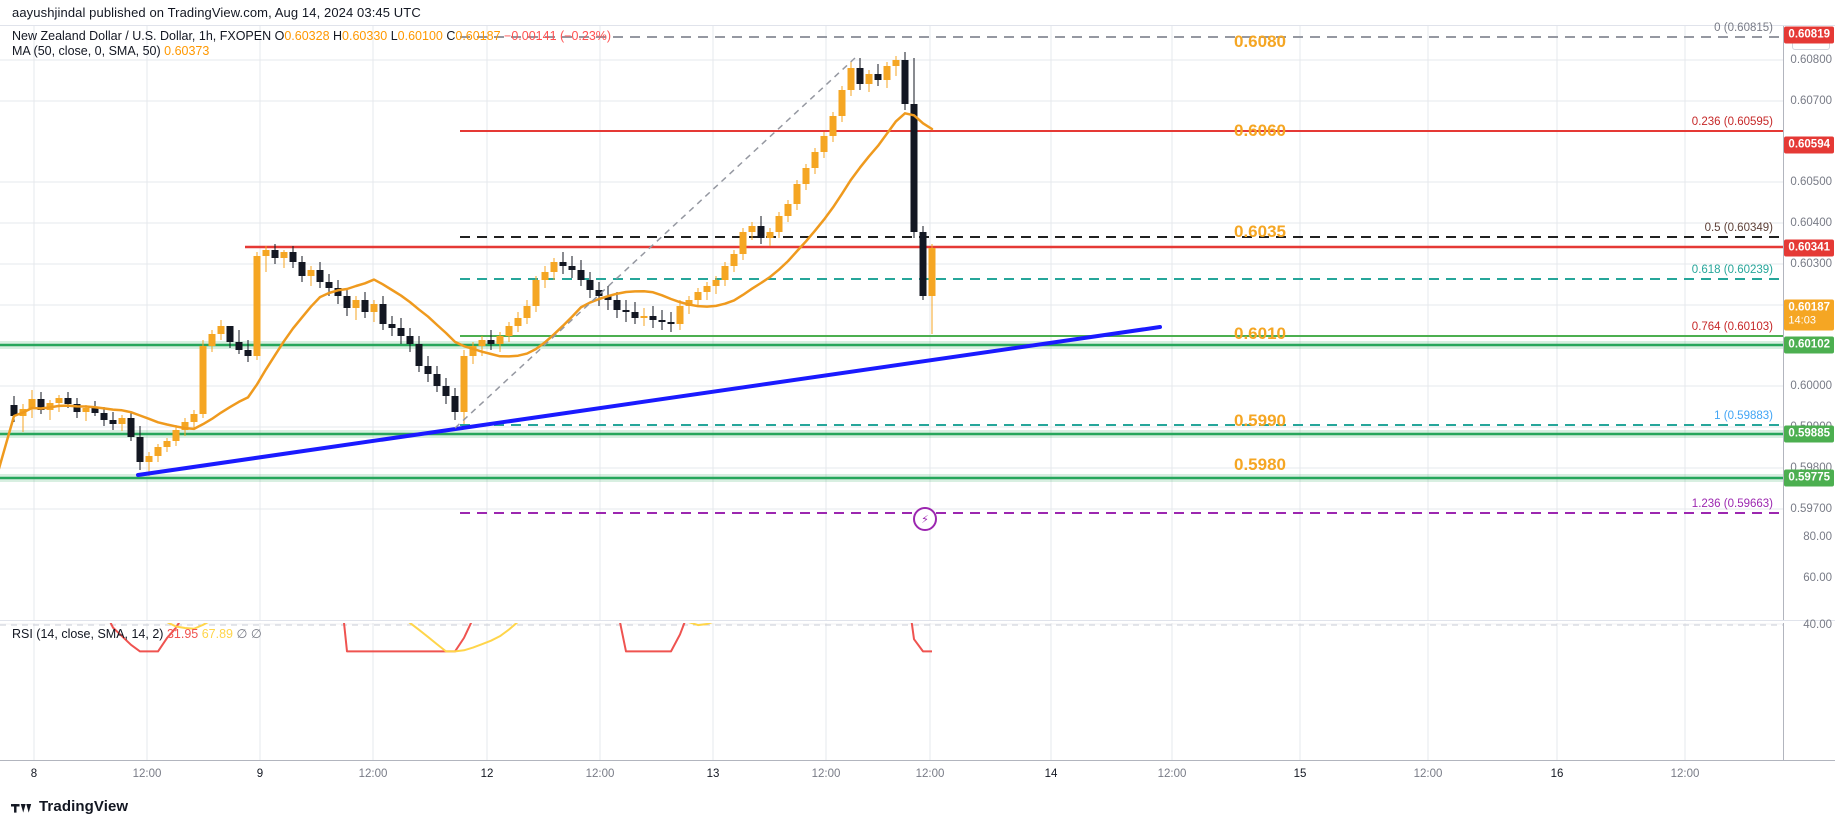  What do you see at coordinates (260, 774) in the screenshot?
I see `time-tick-label: 9` at bounding box center [260, 774].